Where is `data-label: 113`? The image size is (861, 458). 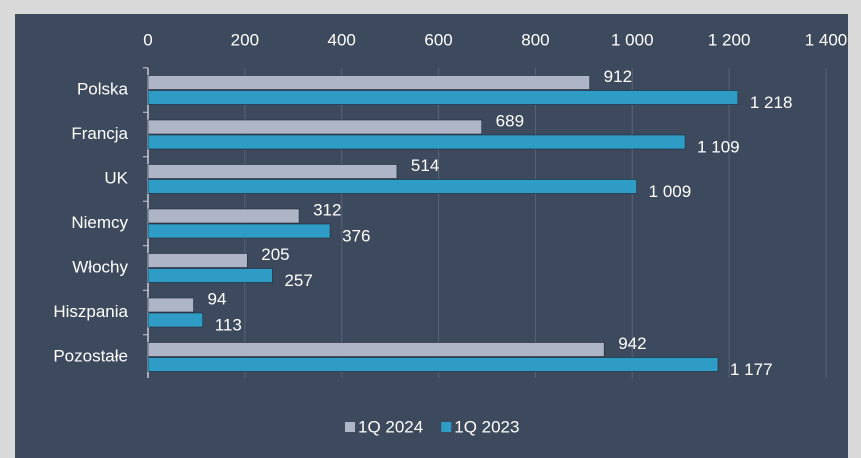
data-label: 113 is located at coordinates (228, 324).